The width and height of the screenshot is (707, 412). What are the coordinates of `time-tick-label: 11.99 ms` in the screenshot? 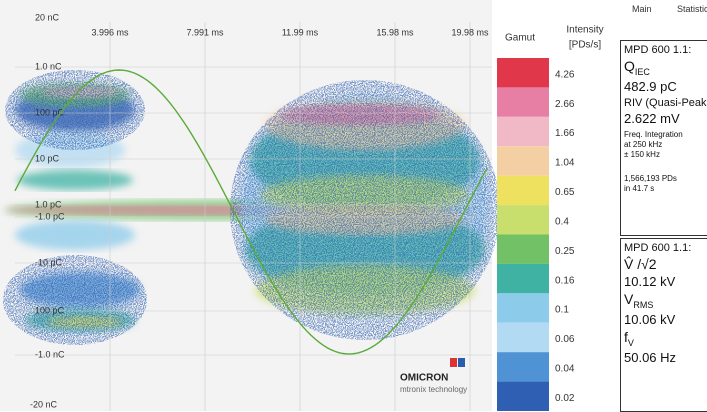 It's located at (300, 32).